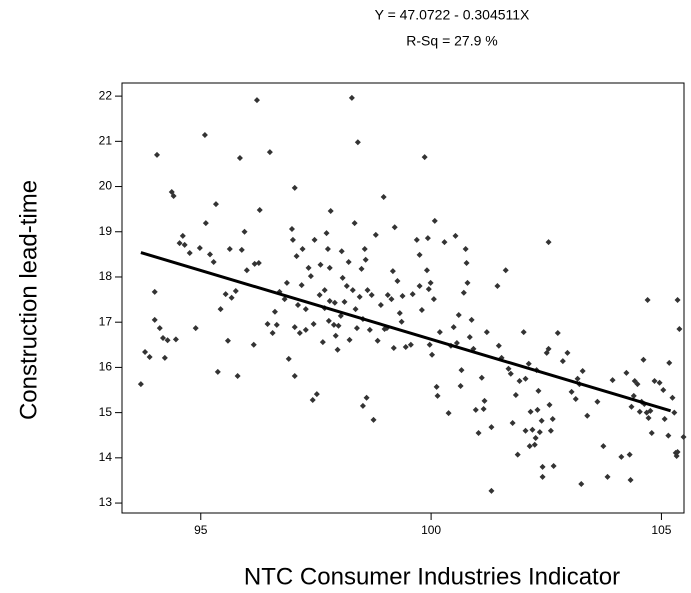 The height and width of the screenshot is (593, 691). I want to click on y-axis-label: Construction lead-time, so click(28, 300).